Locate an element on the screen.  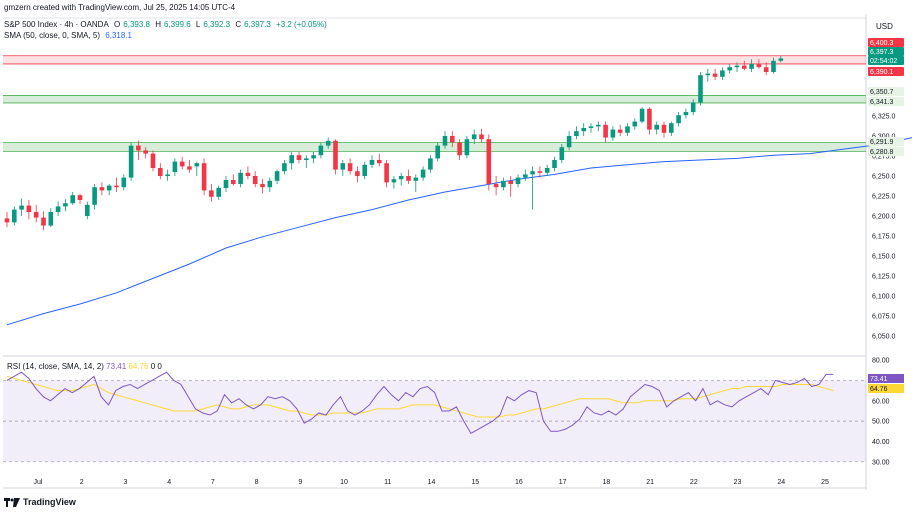
rsi-tick-label-2: 60.00 is located at coordinates (881, 401).